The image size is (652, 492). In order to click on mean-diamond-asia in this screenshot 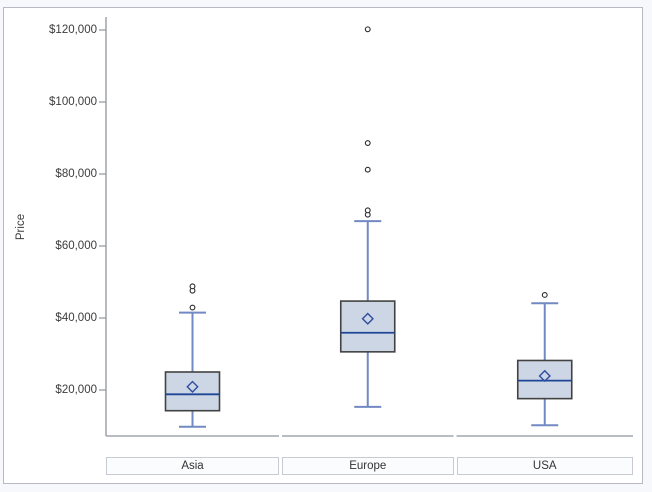, I will do `click(192, 386)`.